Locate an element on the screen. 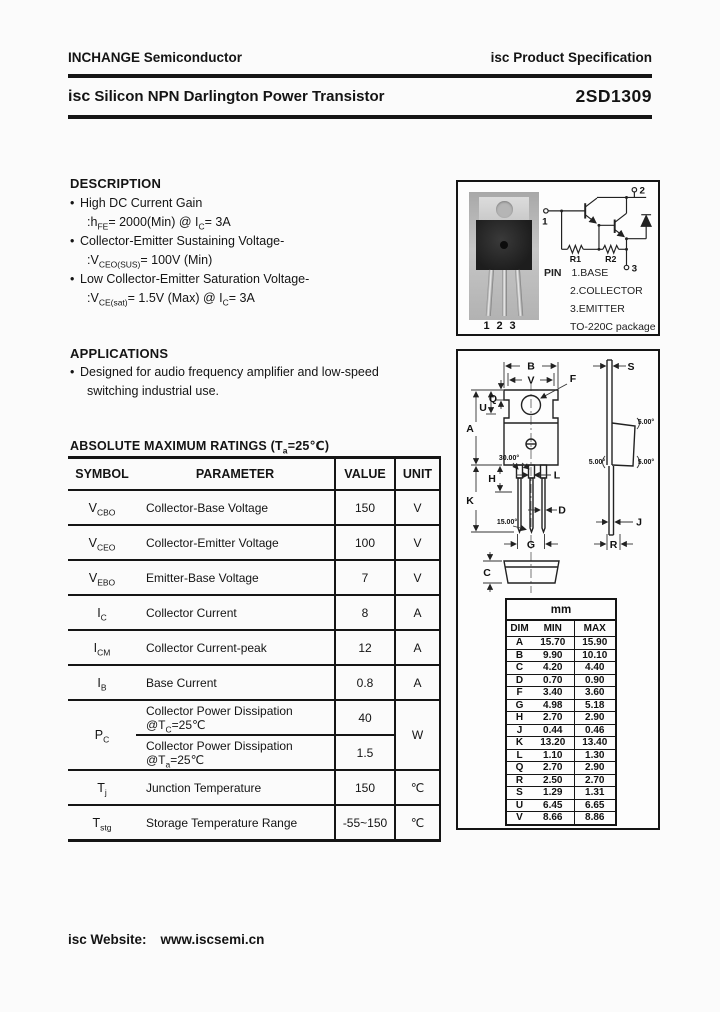 The width and height of the screenshot is (720, 1012). max-cell: 1.30 is located at coordinates (594, 755).